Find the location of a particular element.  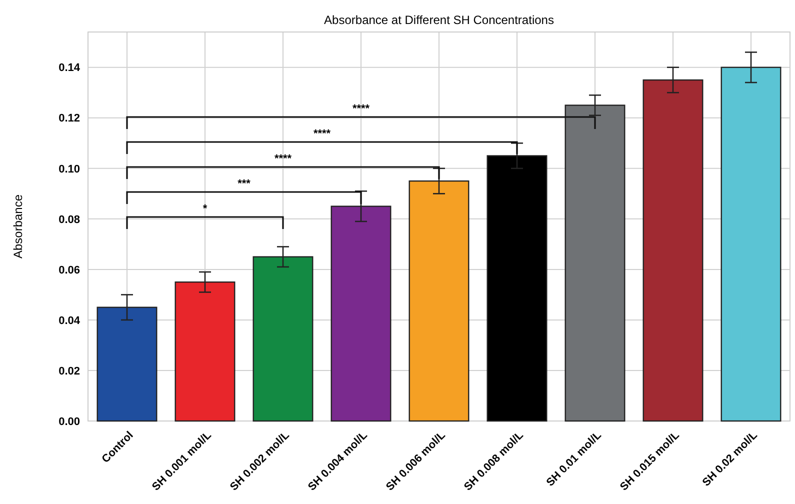

y-axis-title: Absorbance is located at coordinates (18, 226).